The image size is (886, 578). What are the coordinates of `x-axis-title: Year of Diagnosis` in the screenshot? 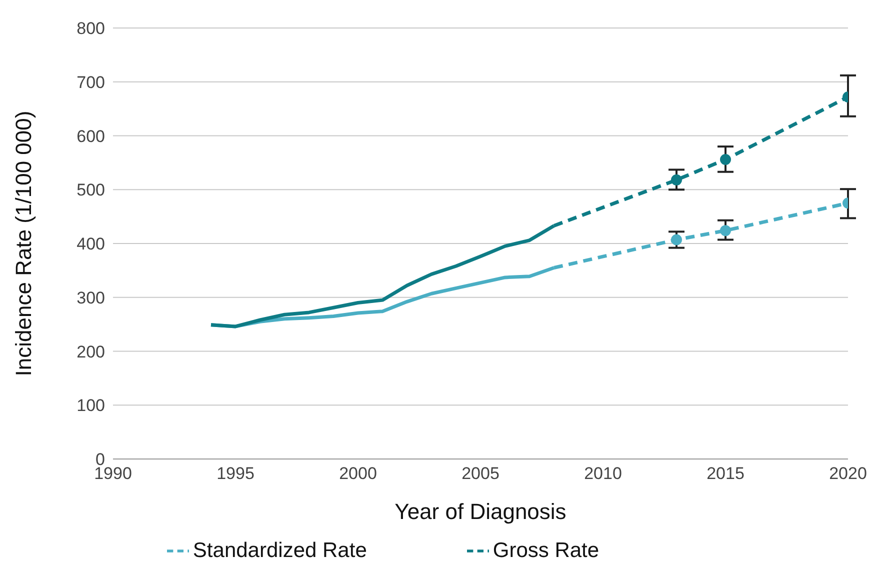 It's located at (480, 511).